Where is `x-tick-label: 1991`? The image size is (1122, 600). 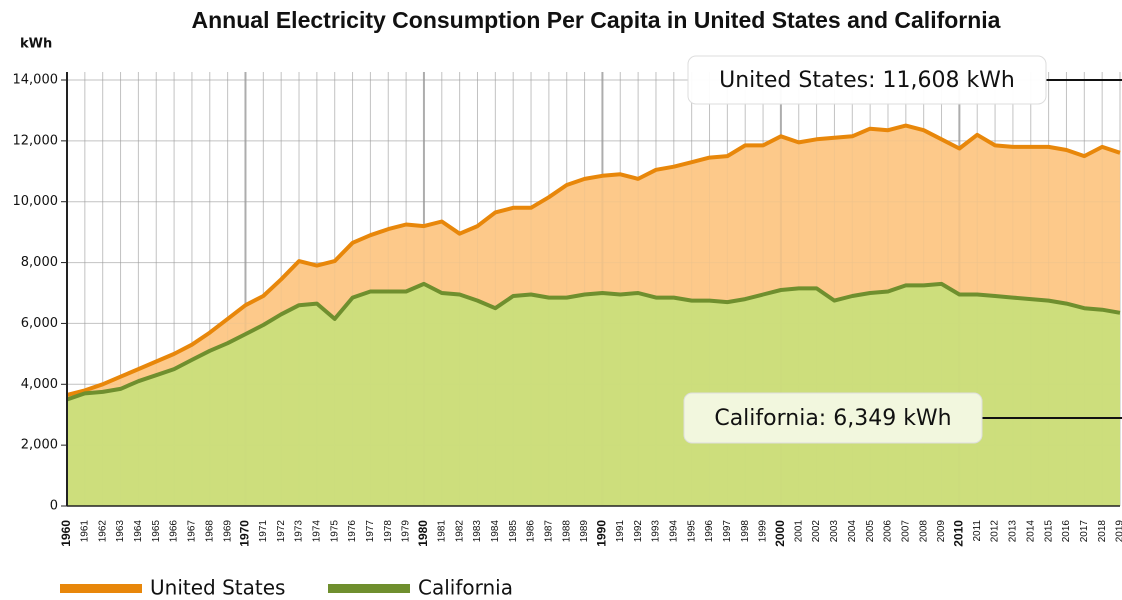
x-tick-label: 1991 is located at coordinates (620, 531).